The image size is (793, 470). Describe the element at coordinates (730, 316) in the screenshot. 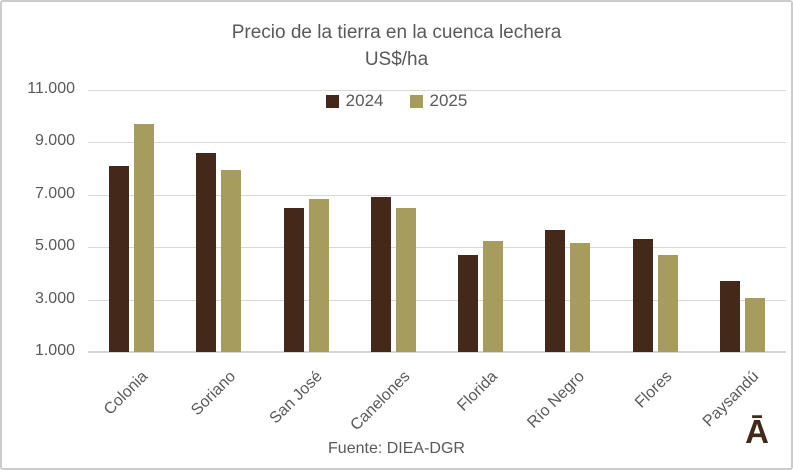

I see `bar-2024-paysandú` at that location.